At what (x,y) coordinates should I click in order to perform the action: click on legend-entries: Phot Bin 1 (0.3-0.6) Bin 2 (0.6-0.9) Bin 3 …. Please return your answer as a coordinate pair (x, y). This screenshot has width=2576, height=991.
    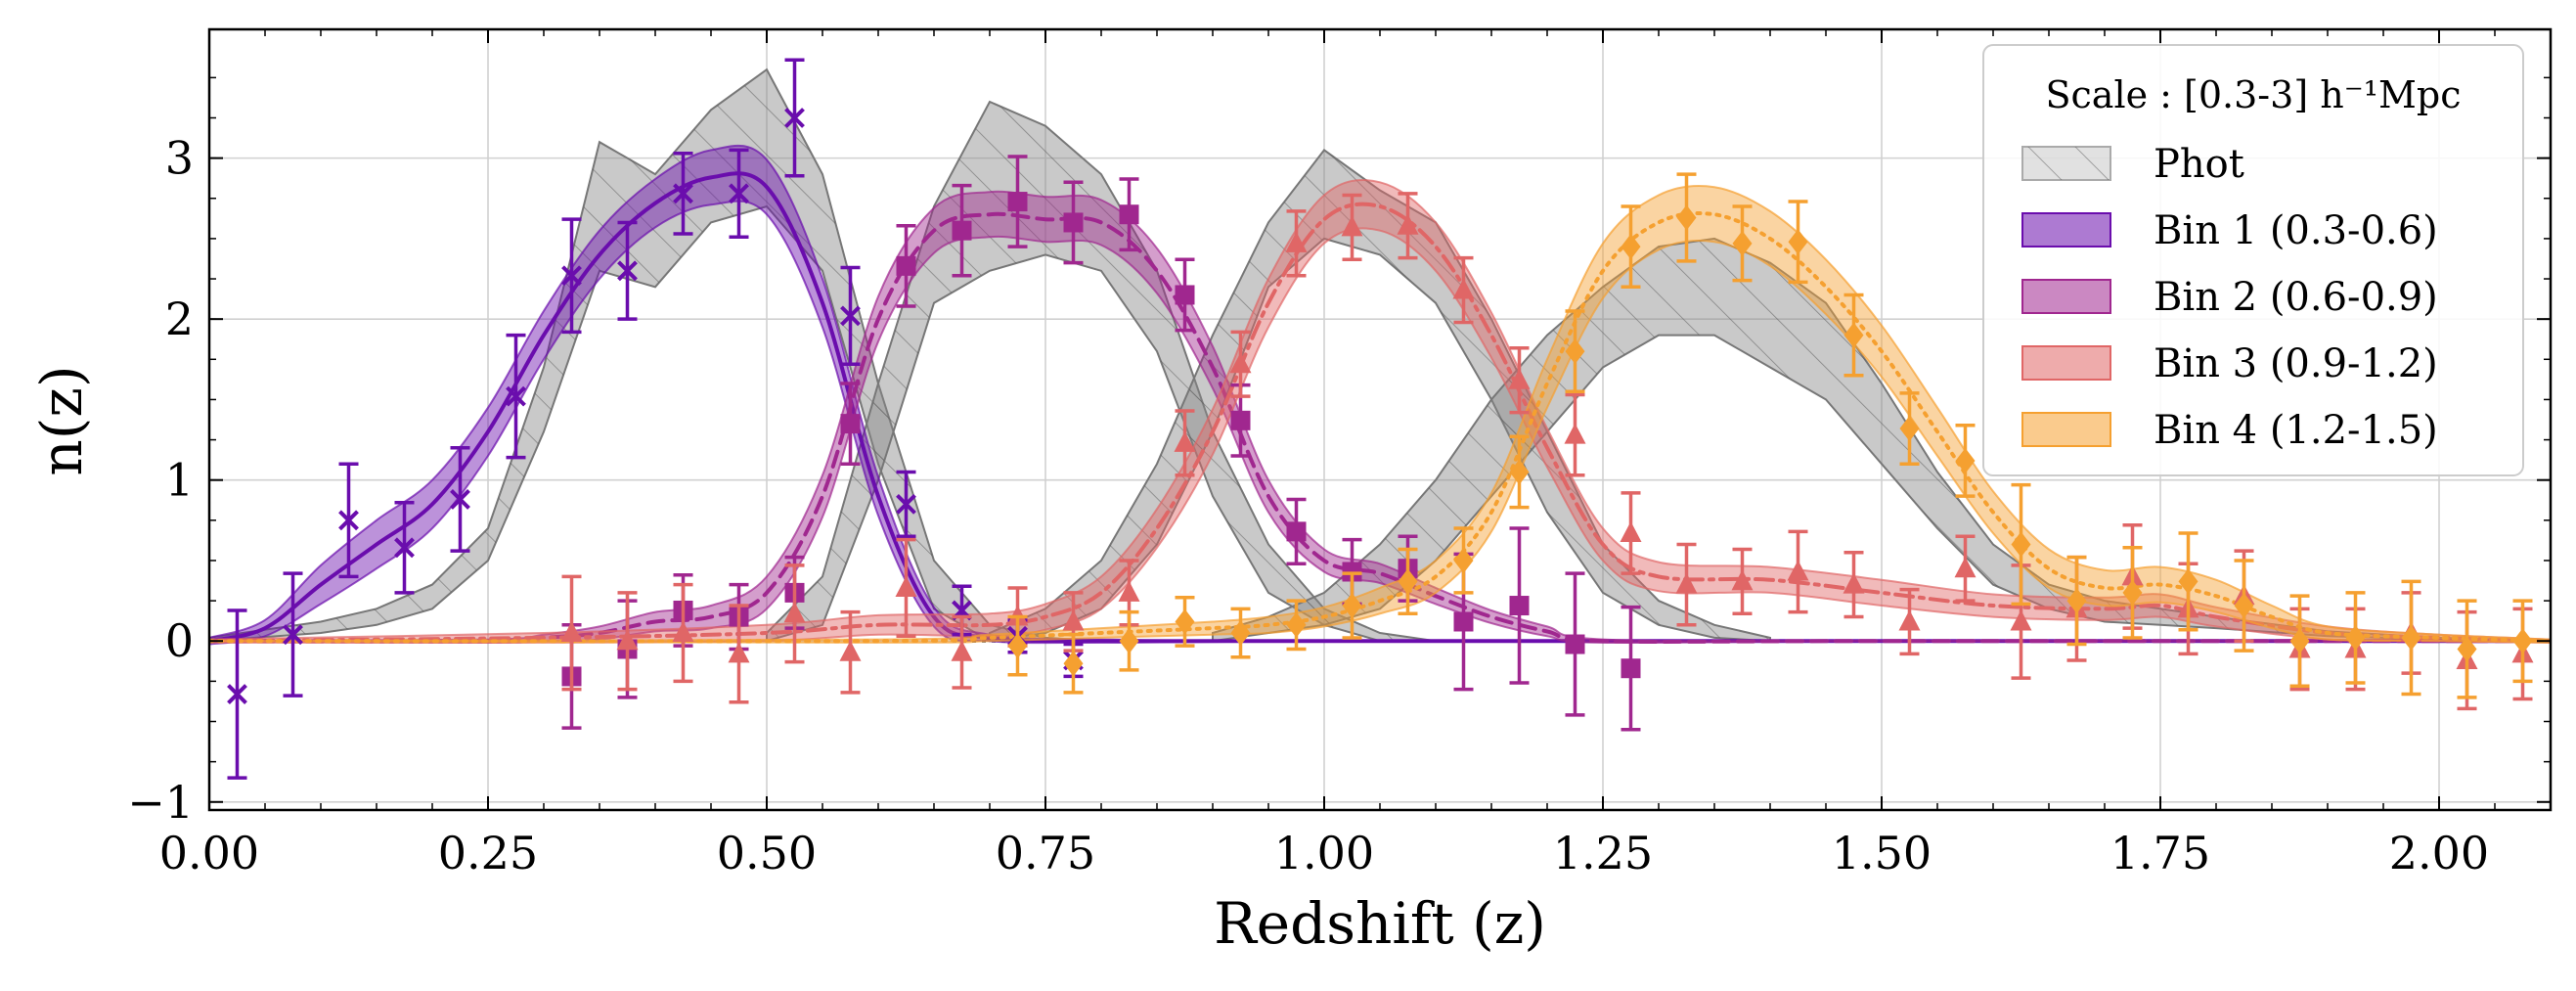
    Looking at the image, I should click on (2229, 297).